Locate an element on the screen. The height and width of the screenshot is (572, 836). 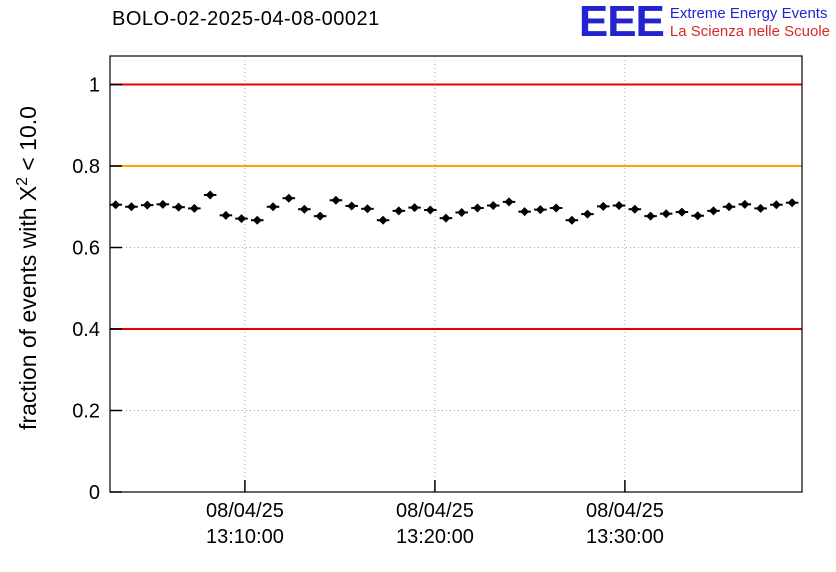
y-tick-label: 0 is located at coordinates (94, 493).